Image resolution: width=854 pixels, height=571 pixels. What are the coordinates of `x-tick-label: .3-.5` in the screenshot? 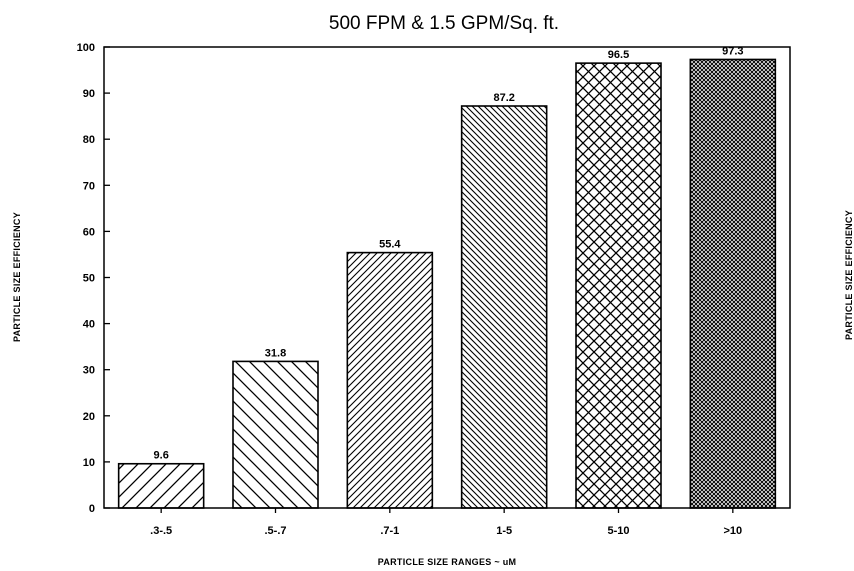 It's located at (161, 531).